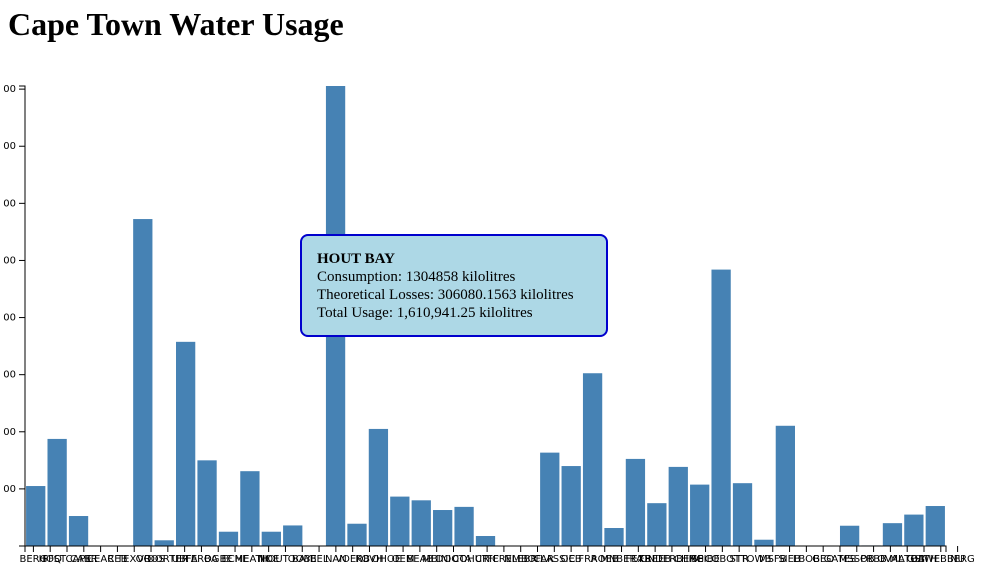 This screenshot has width=986, height=578. What do you see at coordinates (621, 559) in the screenshot?
I see `x-tick-label: MNBERA` at bounding box center [621, 559].